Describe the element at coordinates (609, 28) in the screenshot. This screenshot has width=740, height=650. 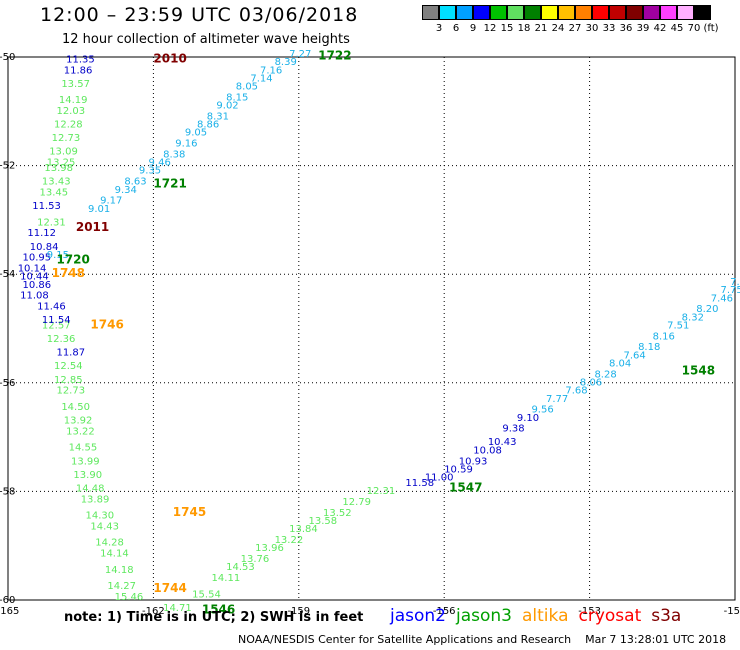
I see `colorbar-label: 33` at that location.